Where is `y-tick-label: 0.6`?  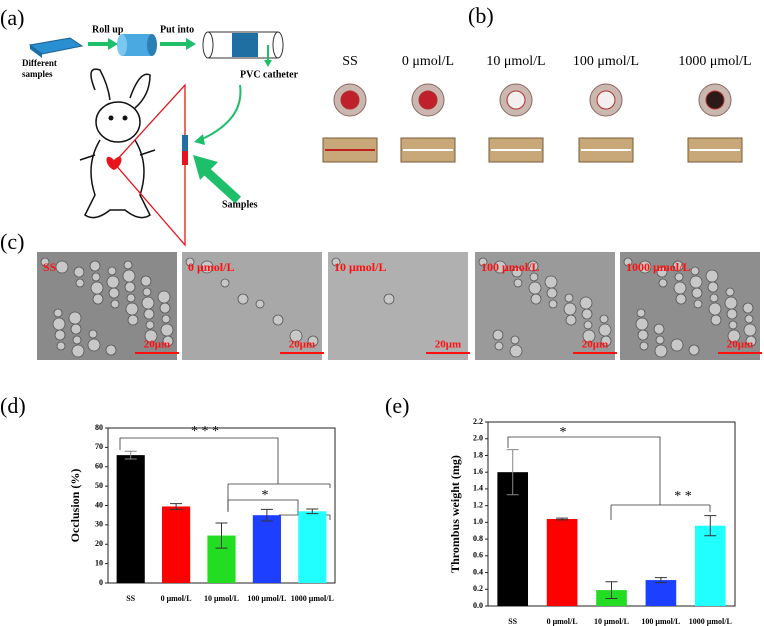 y-tick-label: 0.6 is located at coordinates (478, 555).